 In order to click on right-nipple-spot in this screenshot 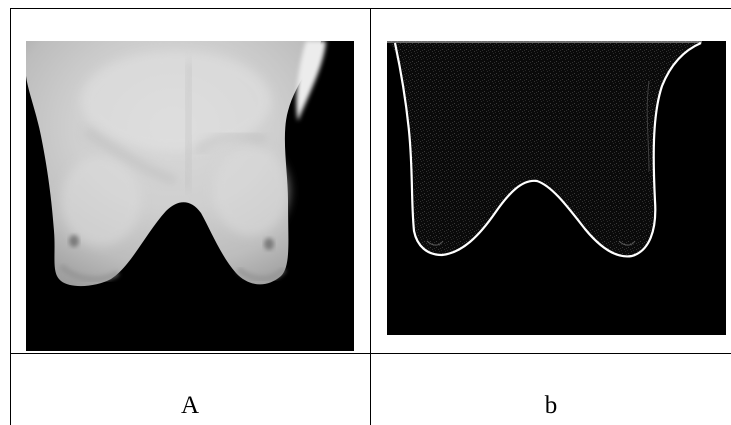, I will do `click(269, 244)`.